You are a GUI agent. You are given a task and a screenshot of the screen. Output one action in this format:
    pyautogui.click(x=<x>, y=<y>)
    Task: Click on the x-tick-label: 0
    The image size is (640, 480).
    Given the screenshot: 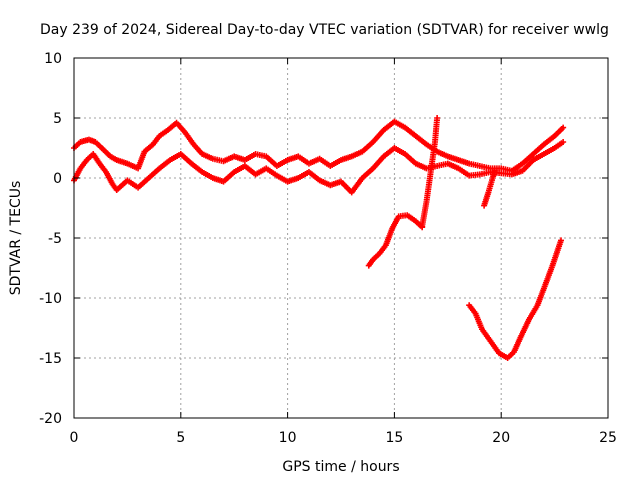 What is the action you would take?
    pyautogui.click(x=74, y=438)
    